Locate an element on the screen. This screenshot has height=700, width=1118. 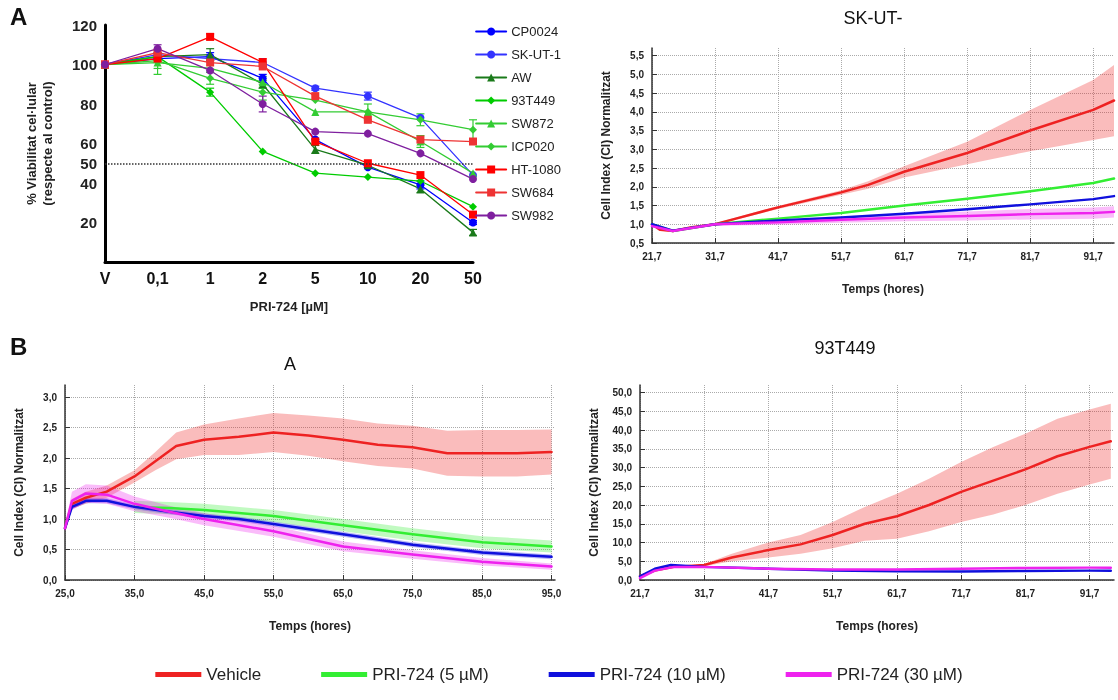
y-tick-label: 120 is located at coordinates (84, 25).